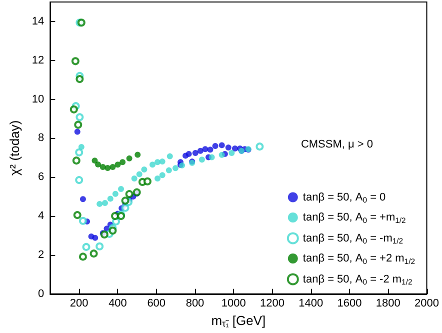  Describe the element at coordinates (156, 303) in the screenshot. I see `x-tick-label: 600` at that location.